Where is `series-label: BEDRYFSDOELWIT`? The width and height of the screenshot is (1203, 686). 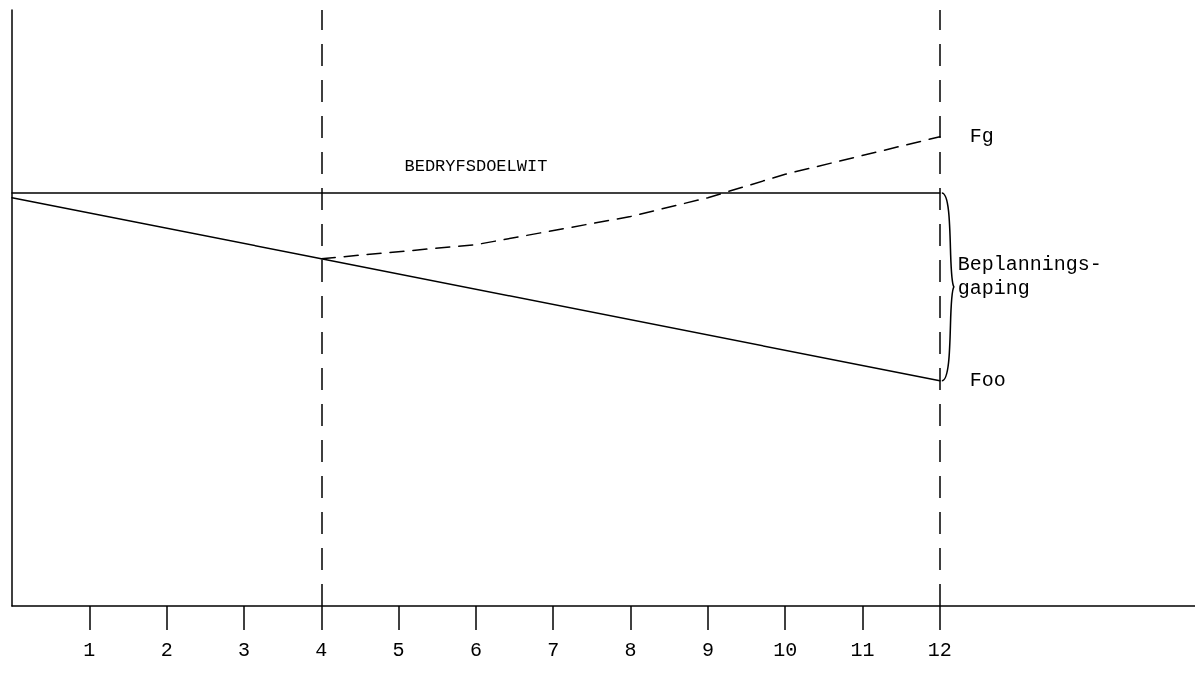
series-label: BEDRYFSDOELWIT is located at coordinates (476, 167).